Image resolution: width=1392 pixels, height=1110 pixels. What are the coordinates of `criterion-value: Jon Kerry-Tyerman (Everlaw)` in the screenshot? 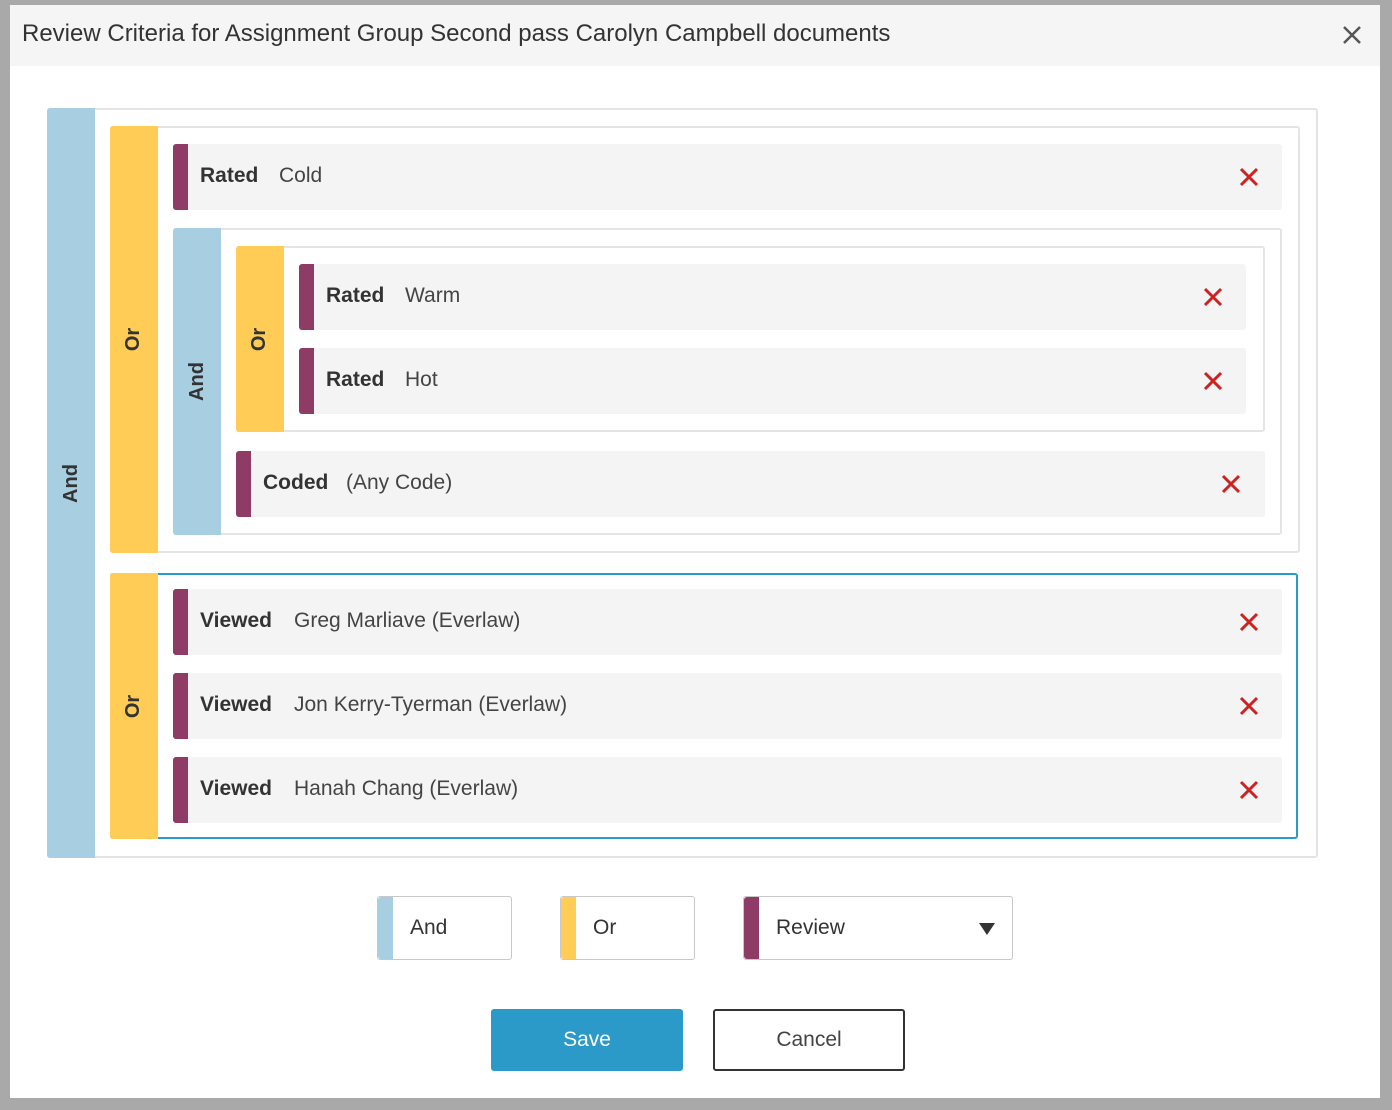 It's located at (431, 704).